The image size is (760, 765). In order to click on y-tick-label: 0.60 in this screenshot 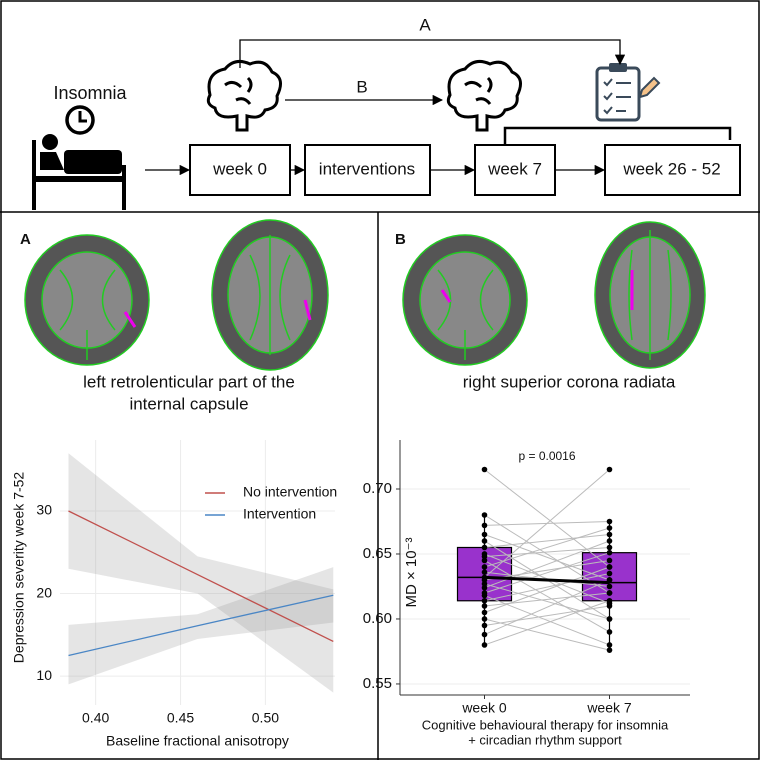, I will do `click(377, 618)`.